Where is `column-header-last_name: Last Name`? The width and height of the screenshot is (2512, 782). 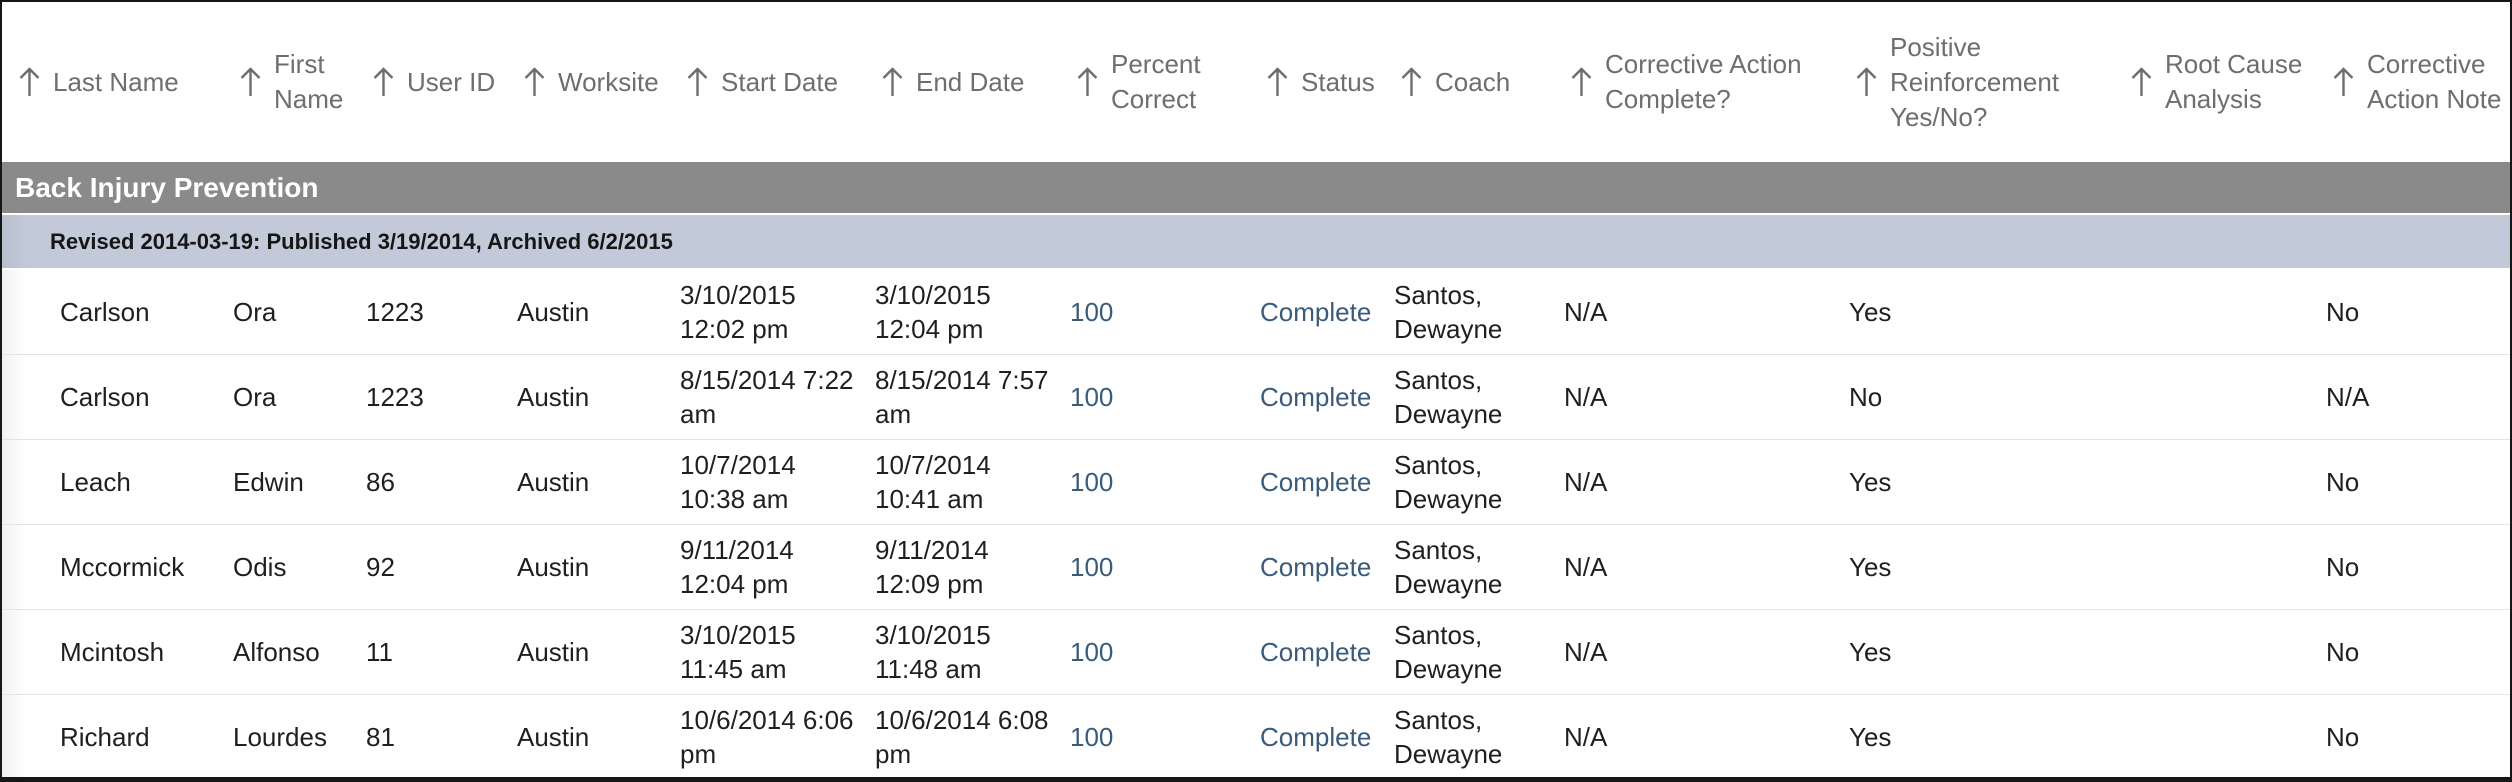 column-header-last_name: Last Name is located at coordinates (112, 82).